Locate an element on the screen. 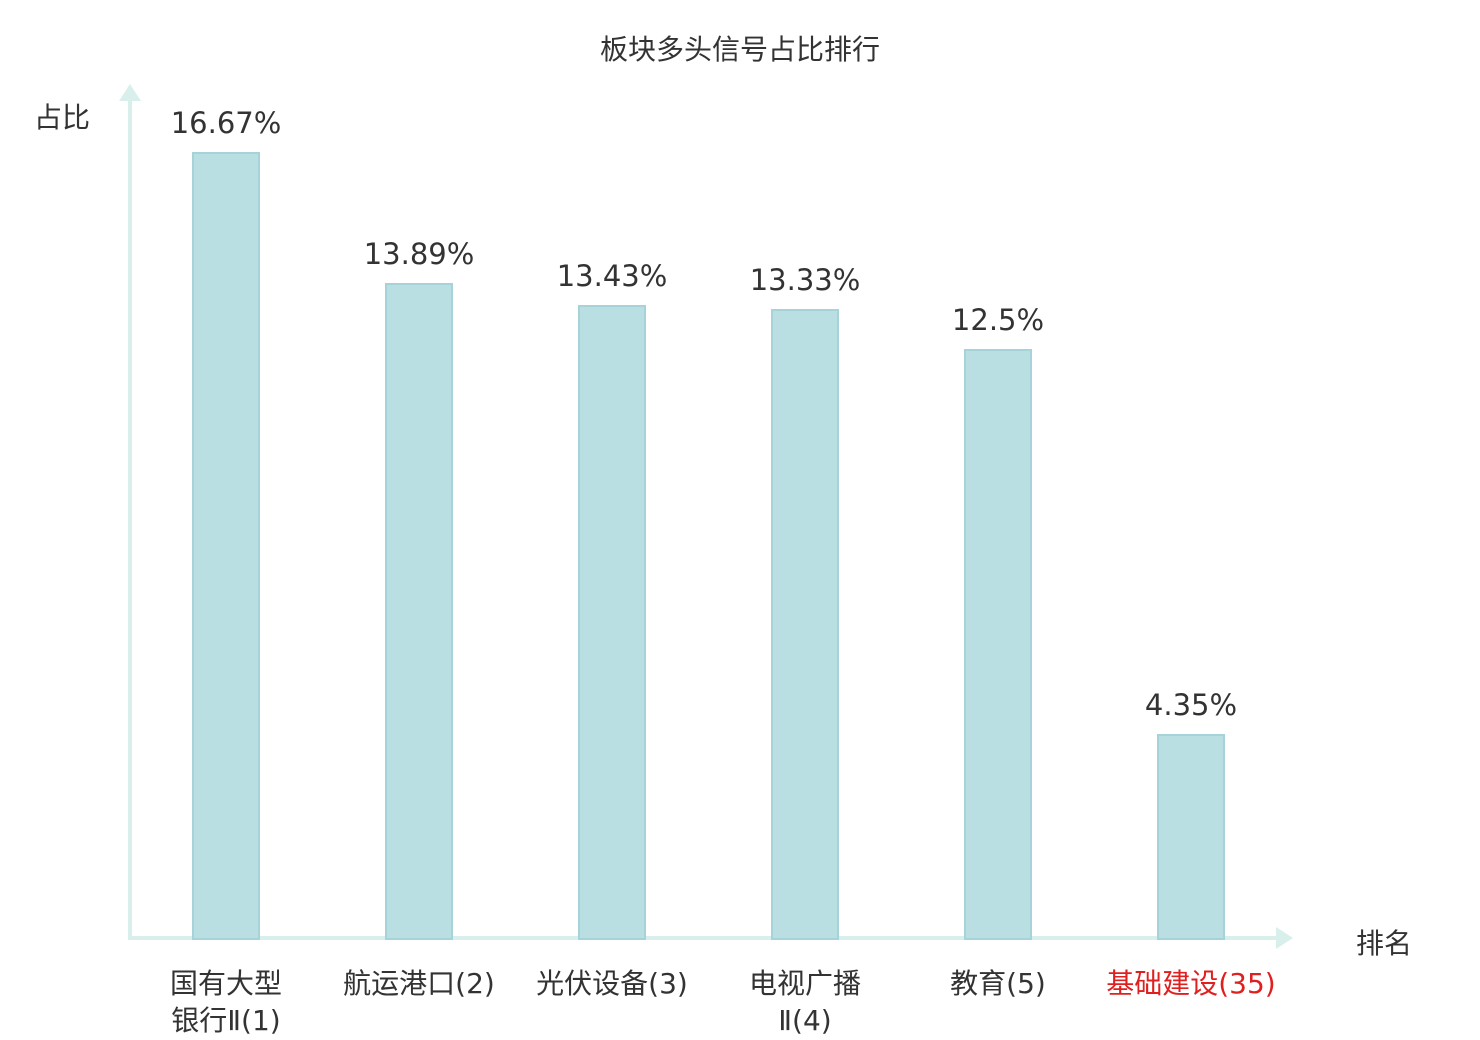 This screenshot has height=1040, width=1480. value-label-6: 4.35% is located at coordinates (1191, 705).